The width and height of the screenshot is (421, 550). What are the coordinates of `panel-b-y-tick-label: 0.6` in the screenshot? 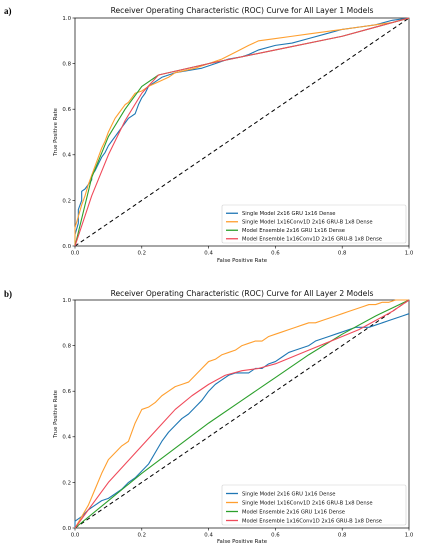 It's located at (66, 392).